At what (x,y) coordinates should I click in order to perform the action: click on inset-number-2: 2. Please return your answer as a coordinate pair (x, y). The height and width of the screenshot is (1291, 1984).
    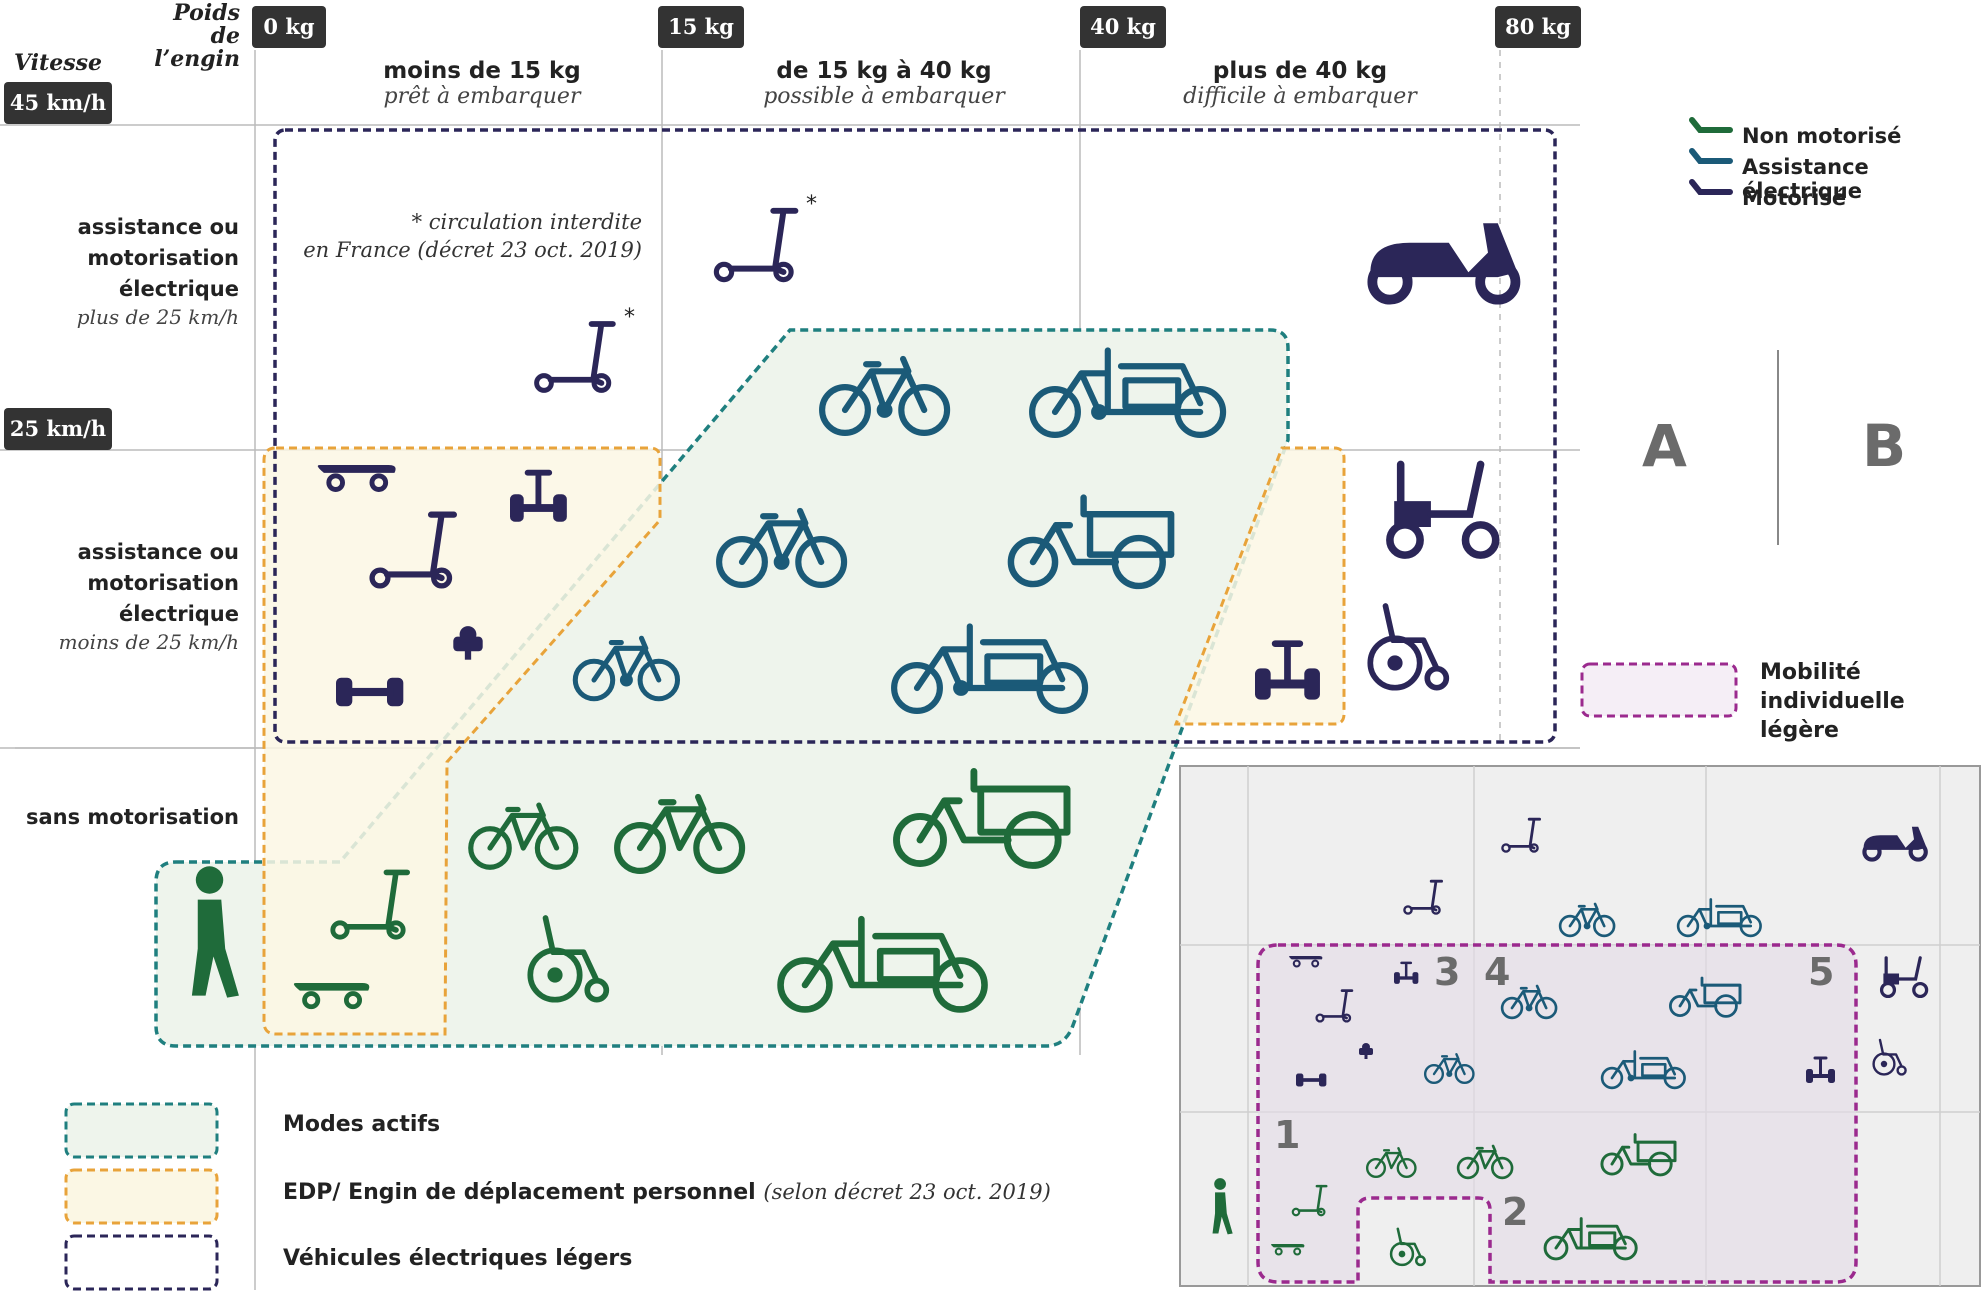
    Looking at the image, I should click on (1515, 1212).